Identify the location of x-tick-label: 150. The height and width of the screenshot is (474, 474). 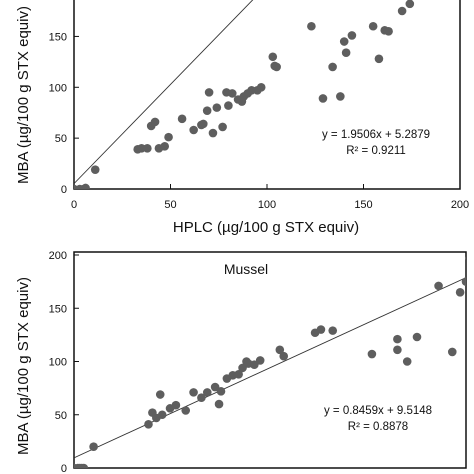
(363, 205).